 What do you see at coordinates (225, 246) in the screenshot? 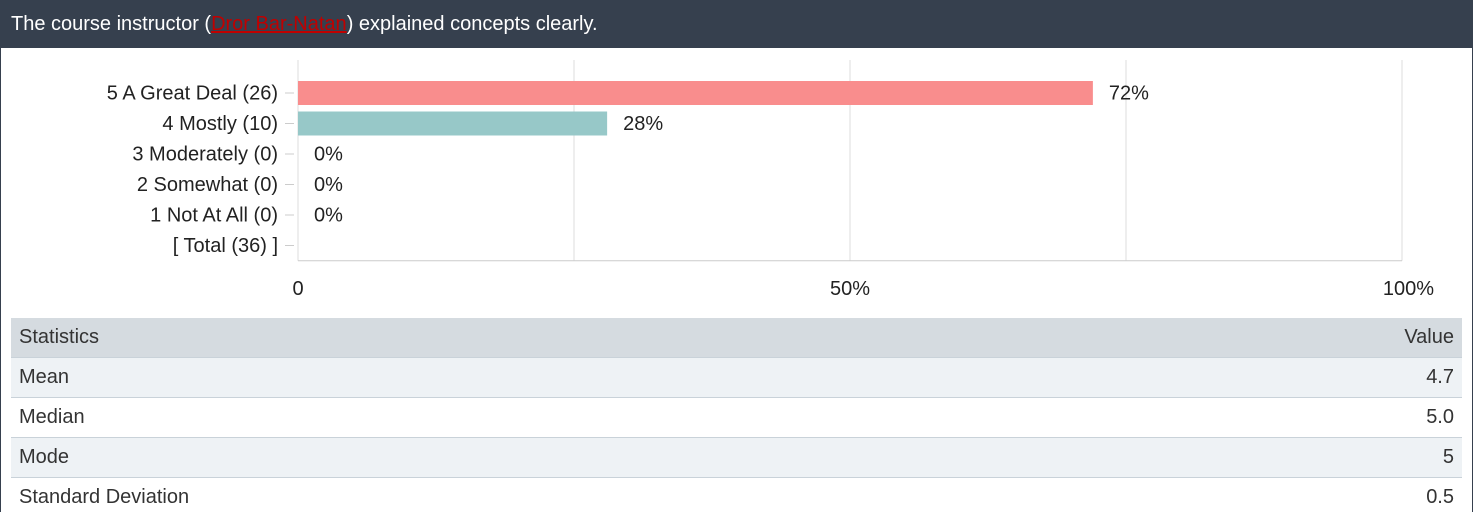
I see `category-label: [ Total (36) ]` at bounding box center [225, 246].